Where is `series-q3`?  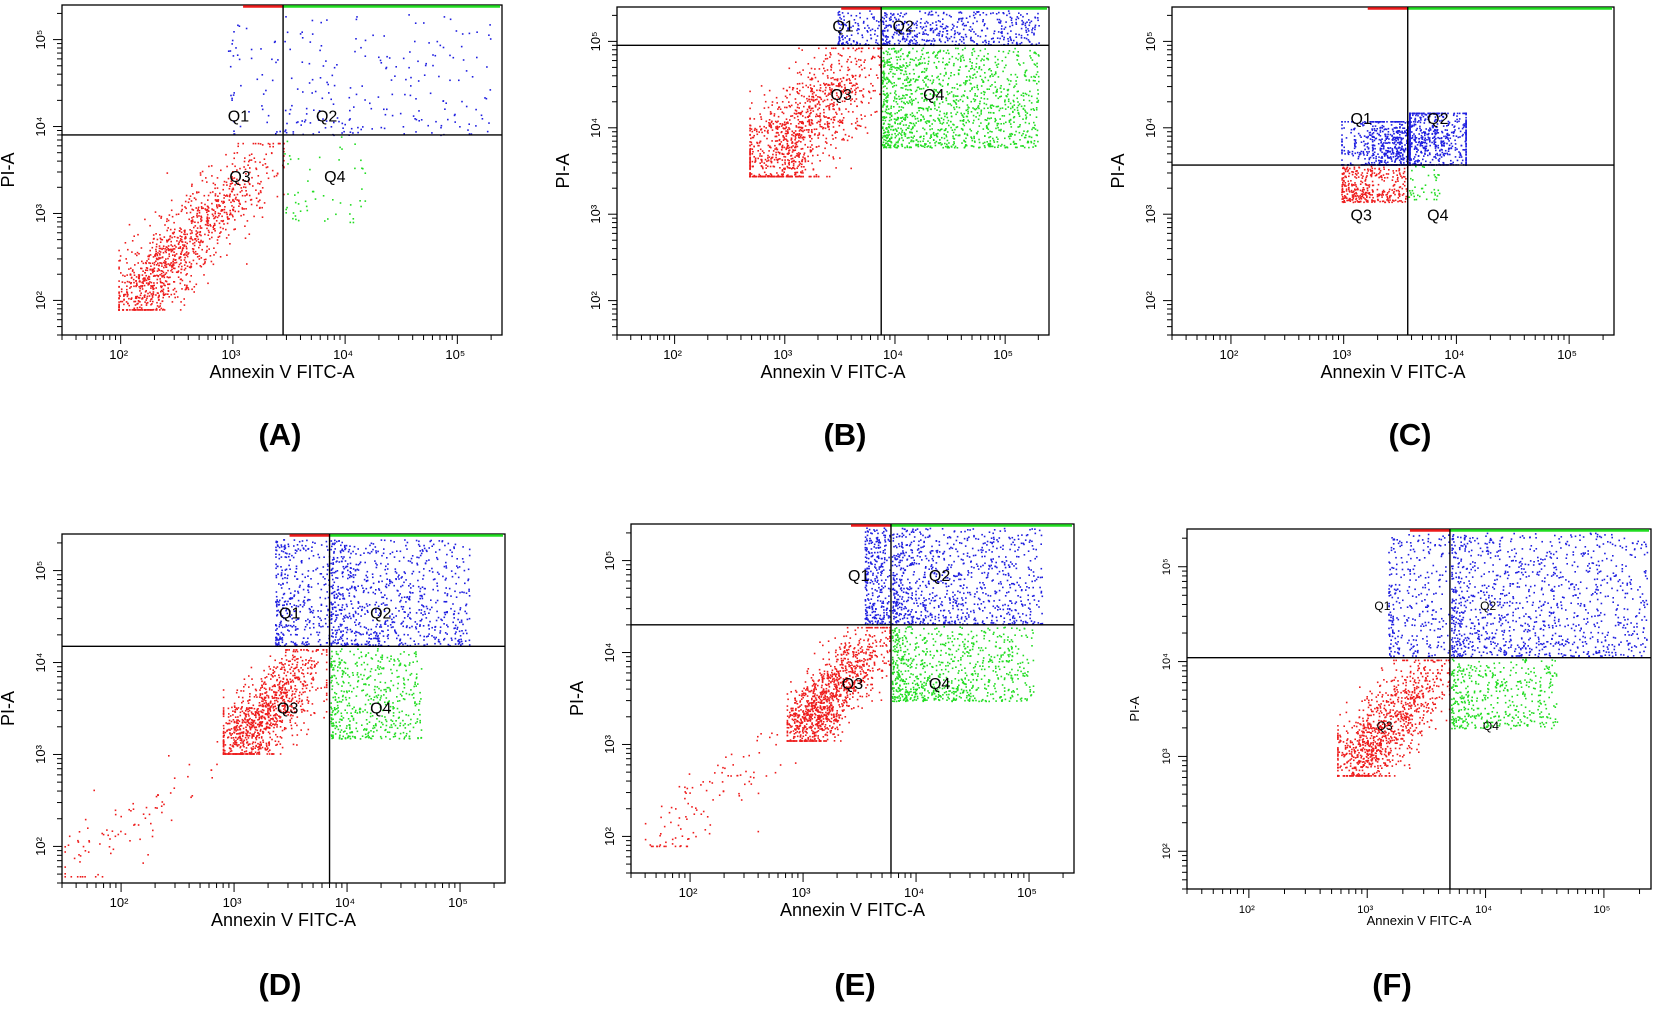 series-q3 is located at coordinates (816, 112).